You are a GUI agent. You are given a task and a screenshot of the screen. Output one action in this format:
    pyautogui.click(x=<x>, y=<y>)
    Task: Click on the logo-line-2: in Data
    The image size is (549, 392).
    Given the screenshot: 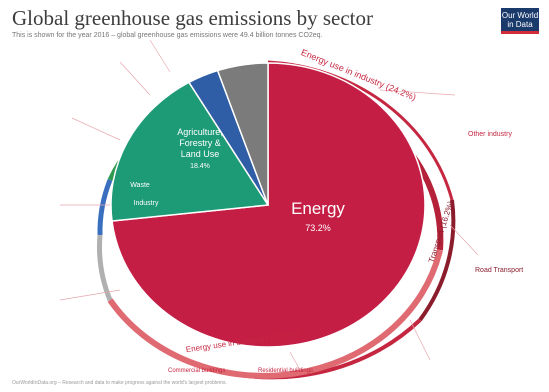 What is the action you would take?
    pyautogui.click(x=520, y=24)
    